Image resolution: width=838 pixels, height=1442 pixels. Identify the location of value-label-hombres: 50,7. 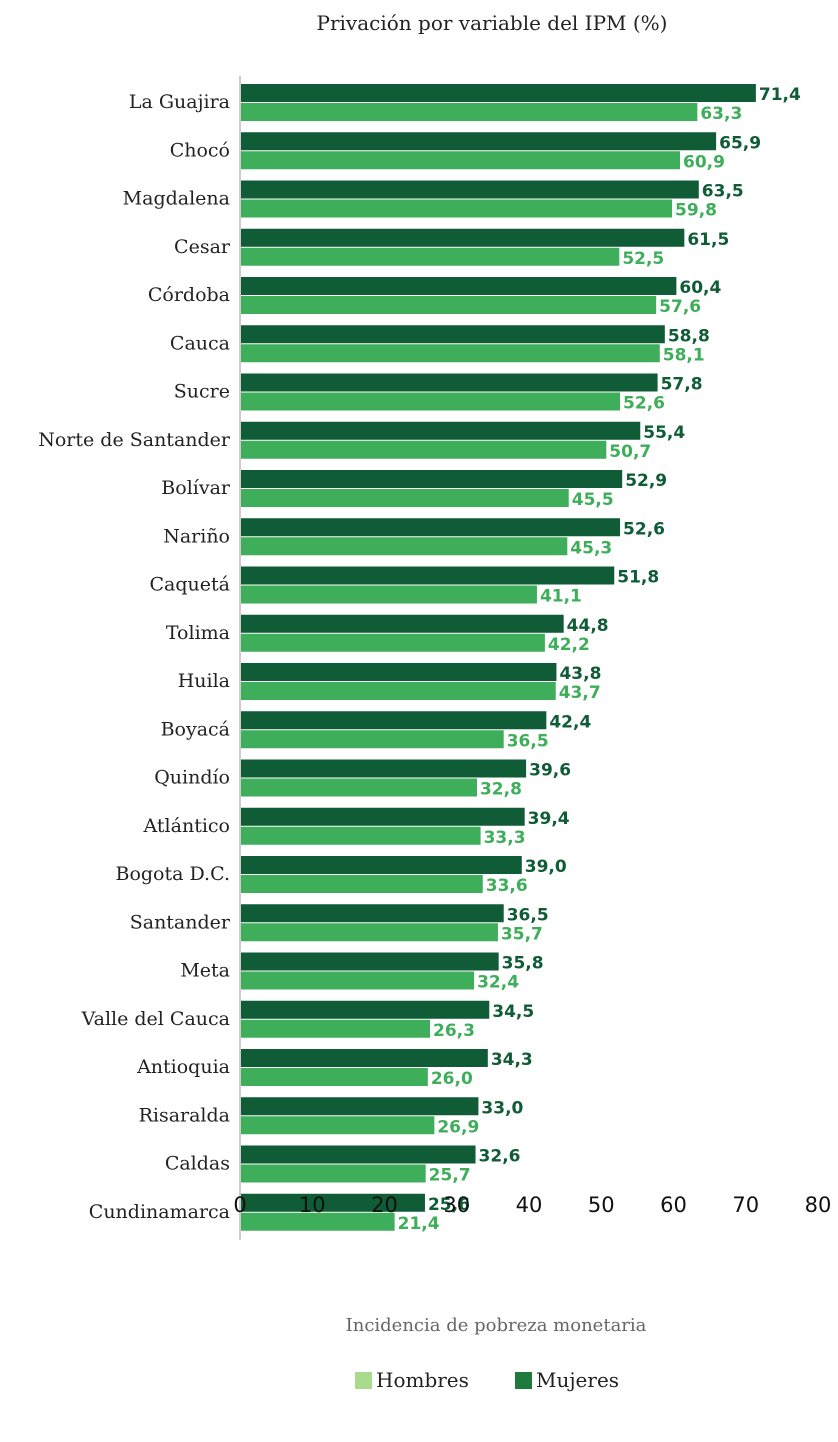
(630, 452).